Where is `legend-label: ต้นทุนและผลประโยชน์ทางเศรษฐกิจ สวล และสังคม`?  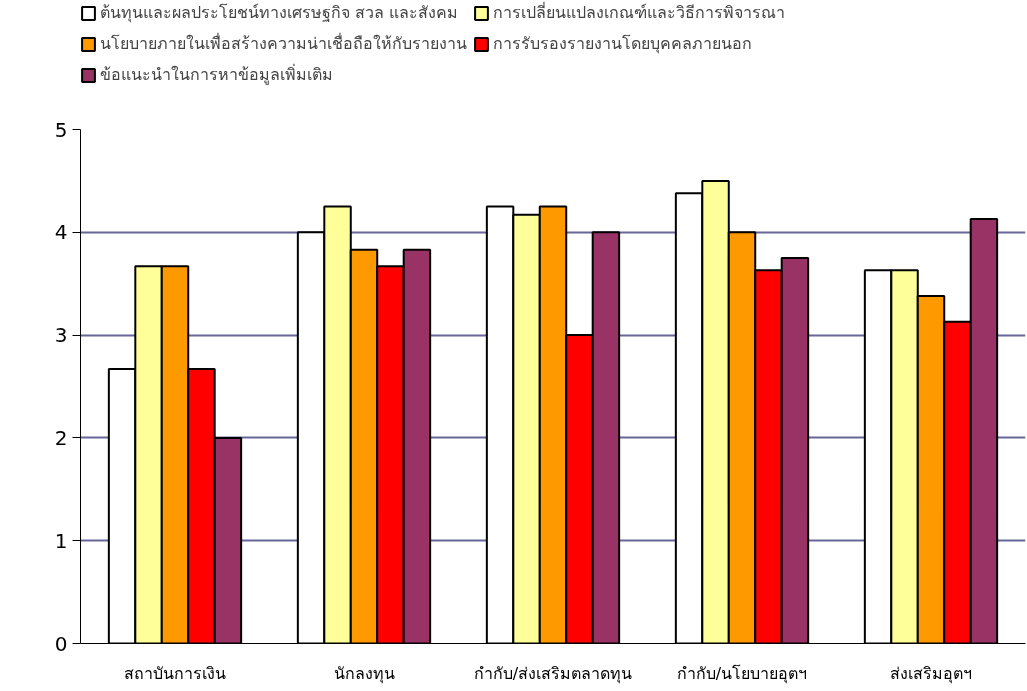 legend-label: ต้นทุนและผลประโยชน์ทางเศรษฐกิจ สวล และสังคม is located at coordinates (279, 13).